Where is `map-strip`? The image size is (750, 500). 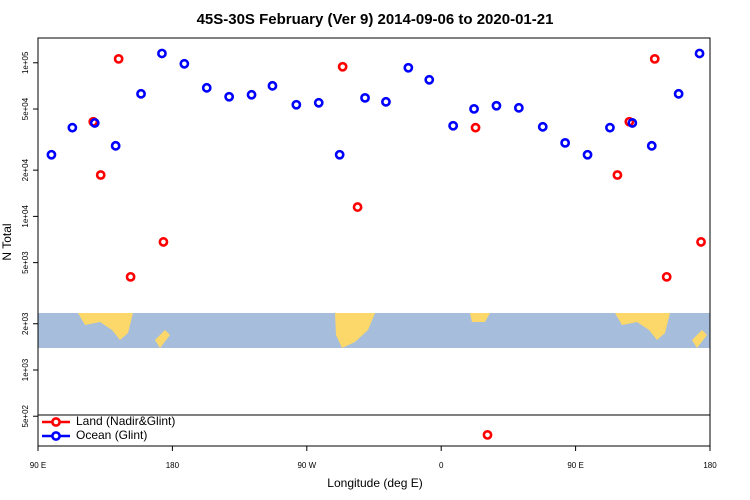 map-strip is located at coordinates (374, 330).